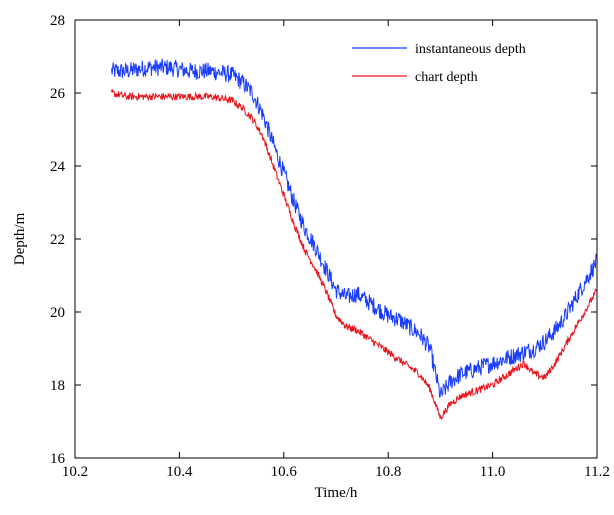  Describe the element at coordinates (446, 77) in the screenshot. I see `legend-label-chart-depth: chart depth` at that location.